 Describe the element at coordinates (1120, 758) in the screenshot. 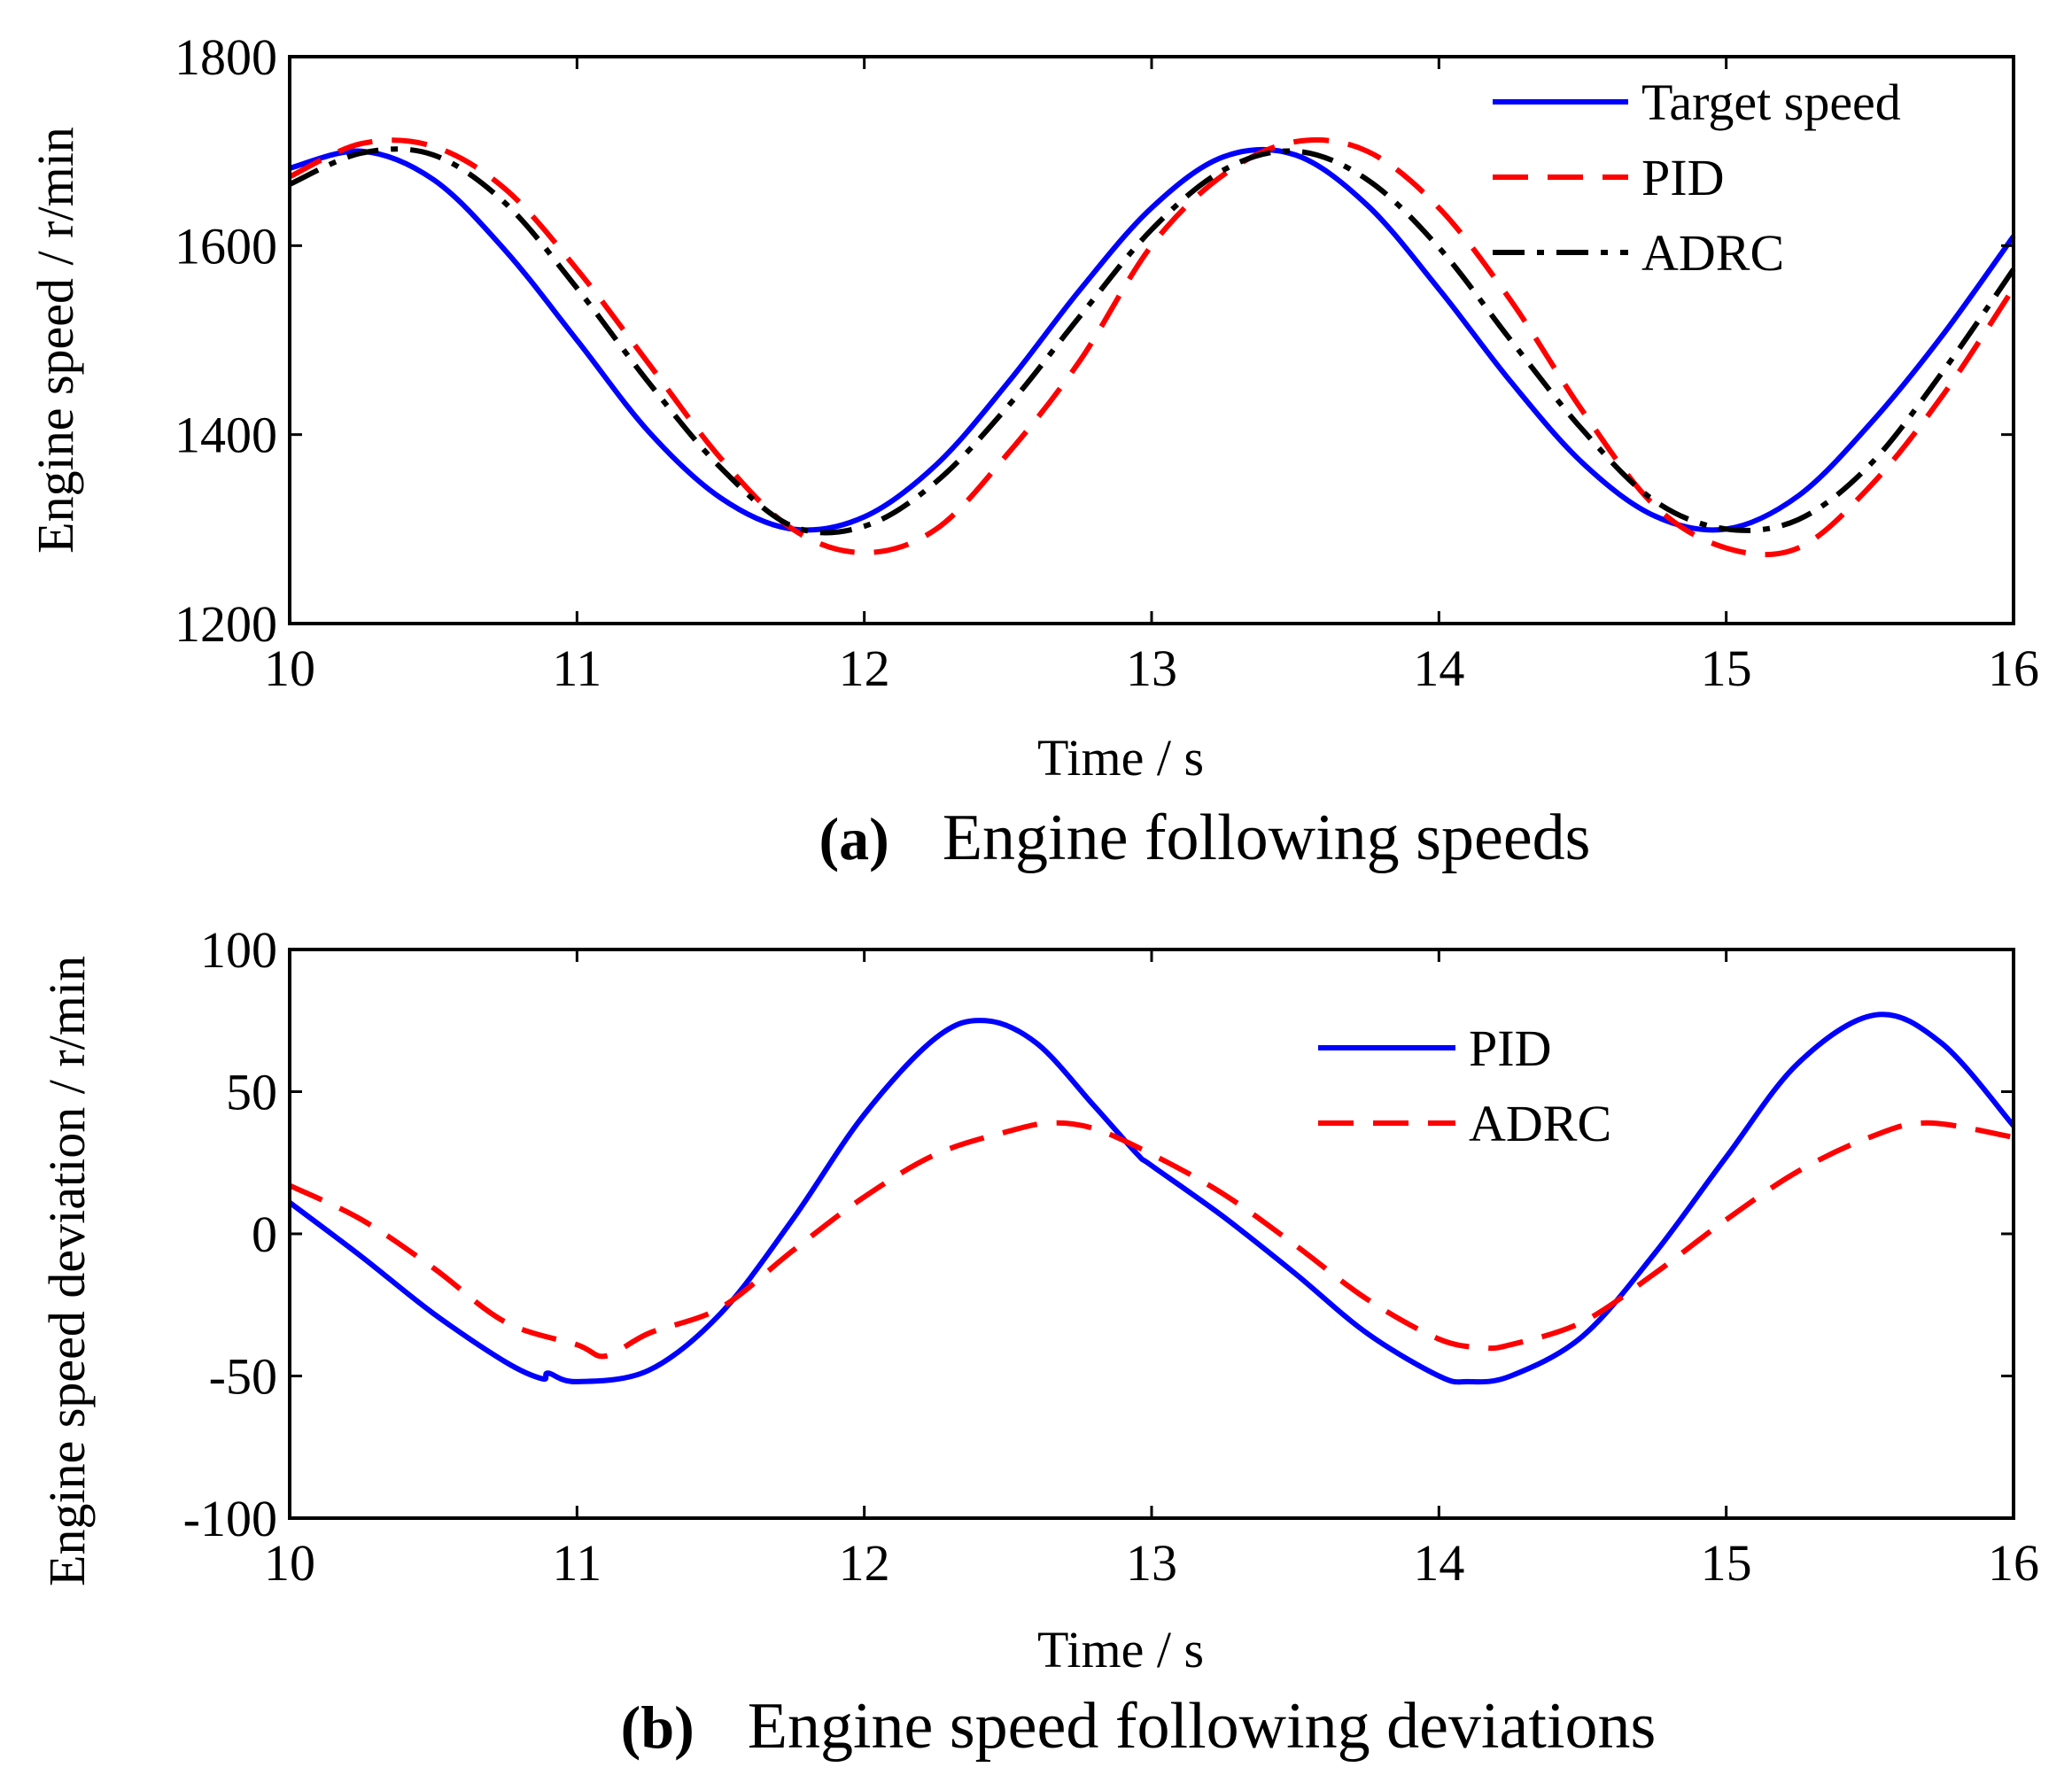

I see `panel-a-x-axis-label: Time / s` at that location.